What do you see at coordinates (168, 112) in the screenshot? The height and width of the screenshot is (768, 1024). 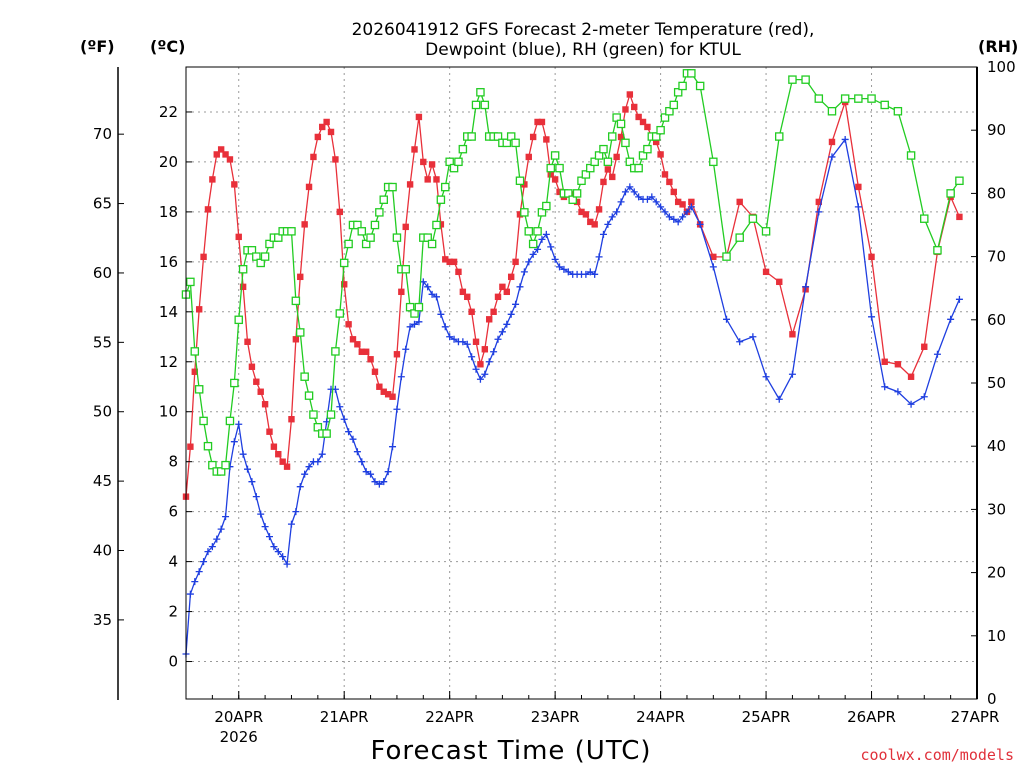 I see `celsius-tick-label: 22` at bounding box center [168, 112].